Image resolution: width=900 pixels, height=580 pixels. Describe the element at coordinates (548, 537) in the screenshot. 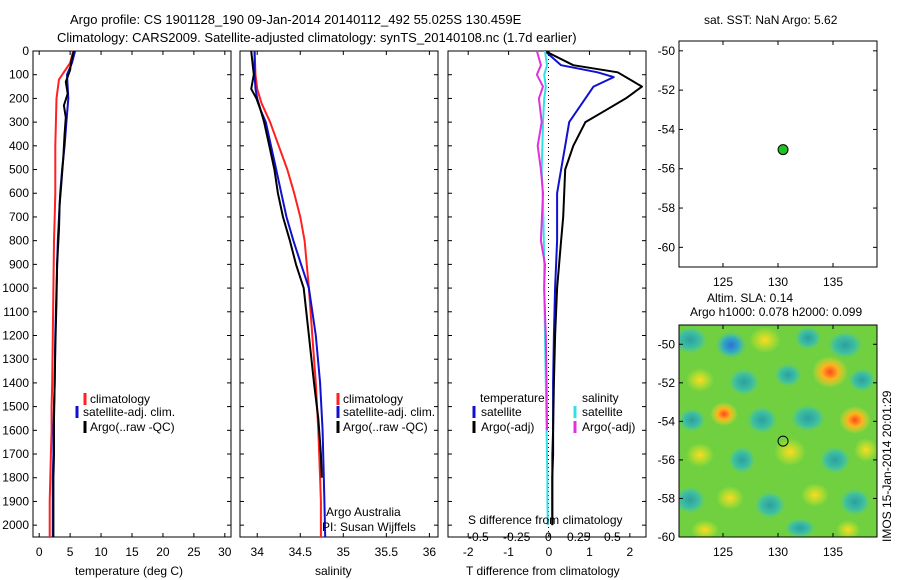

I see `top-tick-label: 0` at that location.